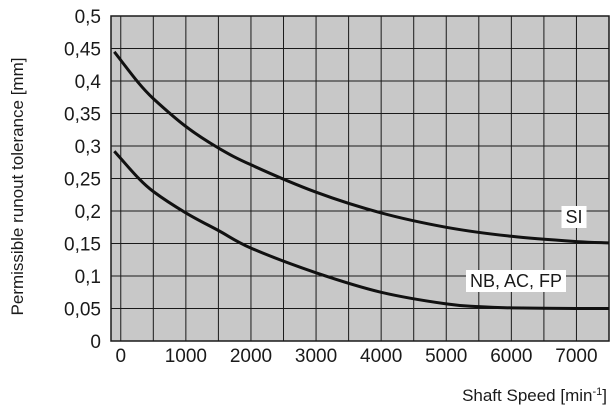 This screenshot has width=613, height=411. I want to click on y-tick-label: 0,15, so click(82, 245).